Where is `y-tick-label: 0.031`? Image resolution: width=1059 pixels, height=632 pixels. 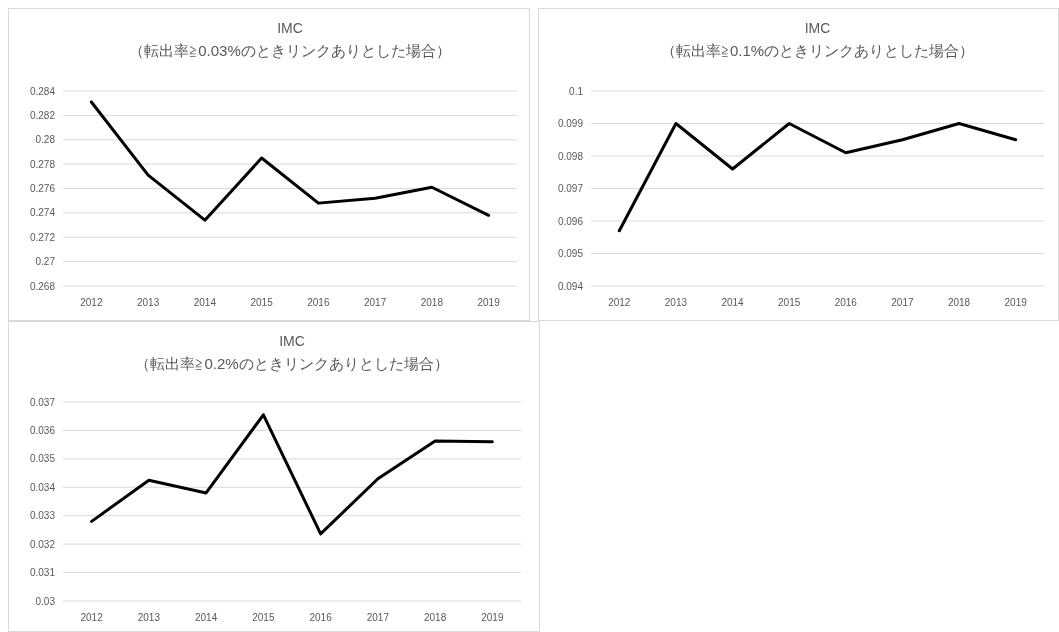
y-tick-label: 0.031 is located at coordinates (42, 573).